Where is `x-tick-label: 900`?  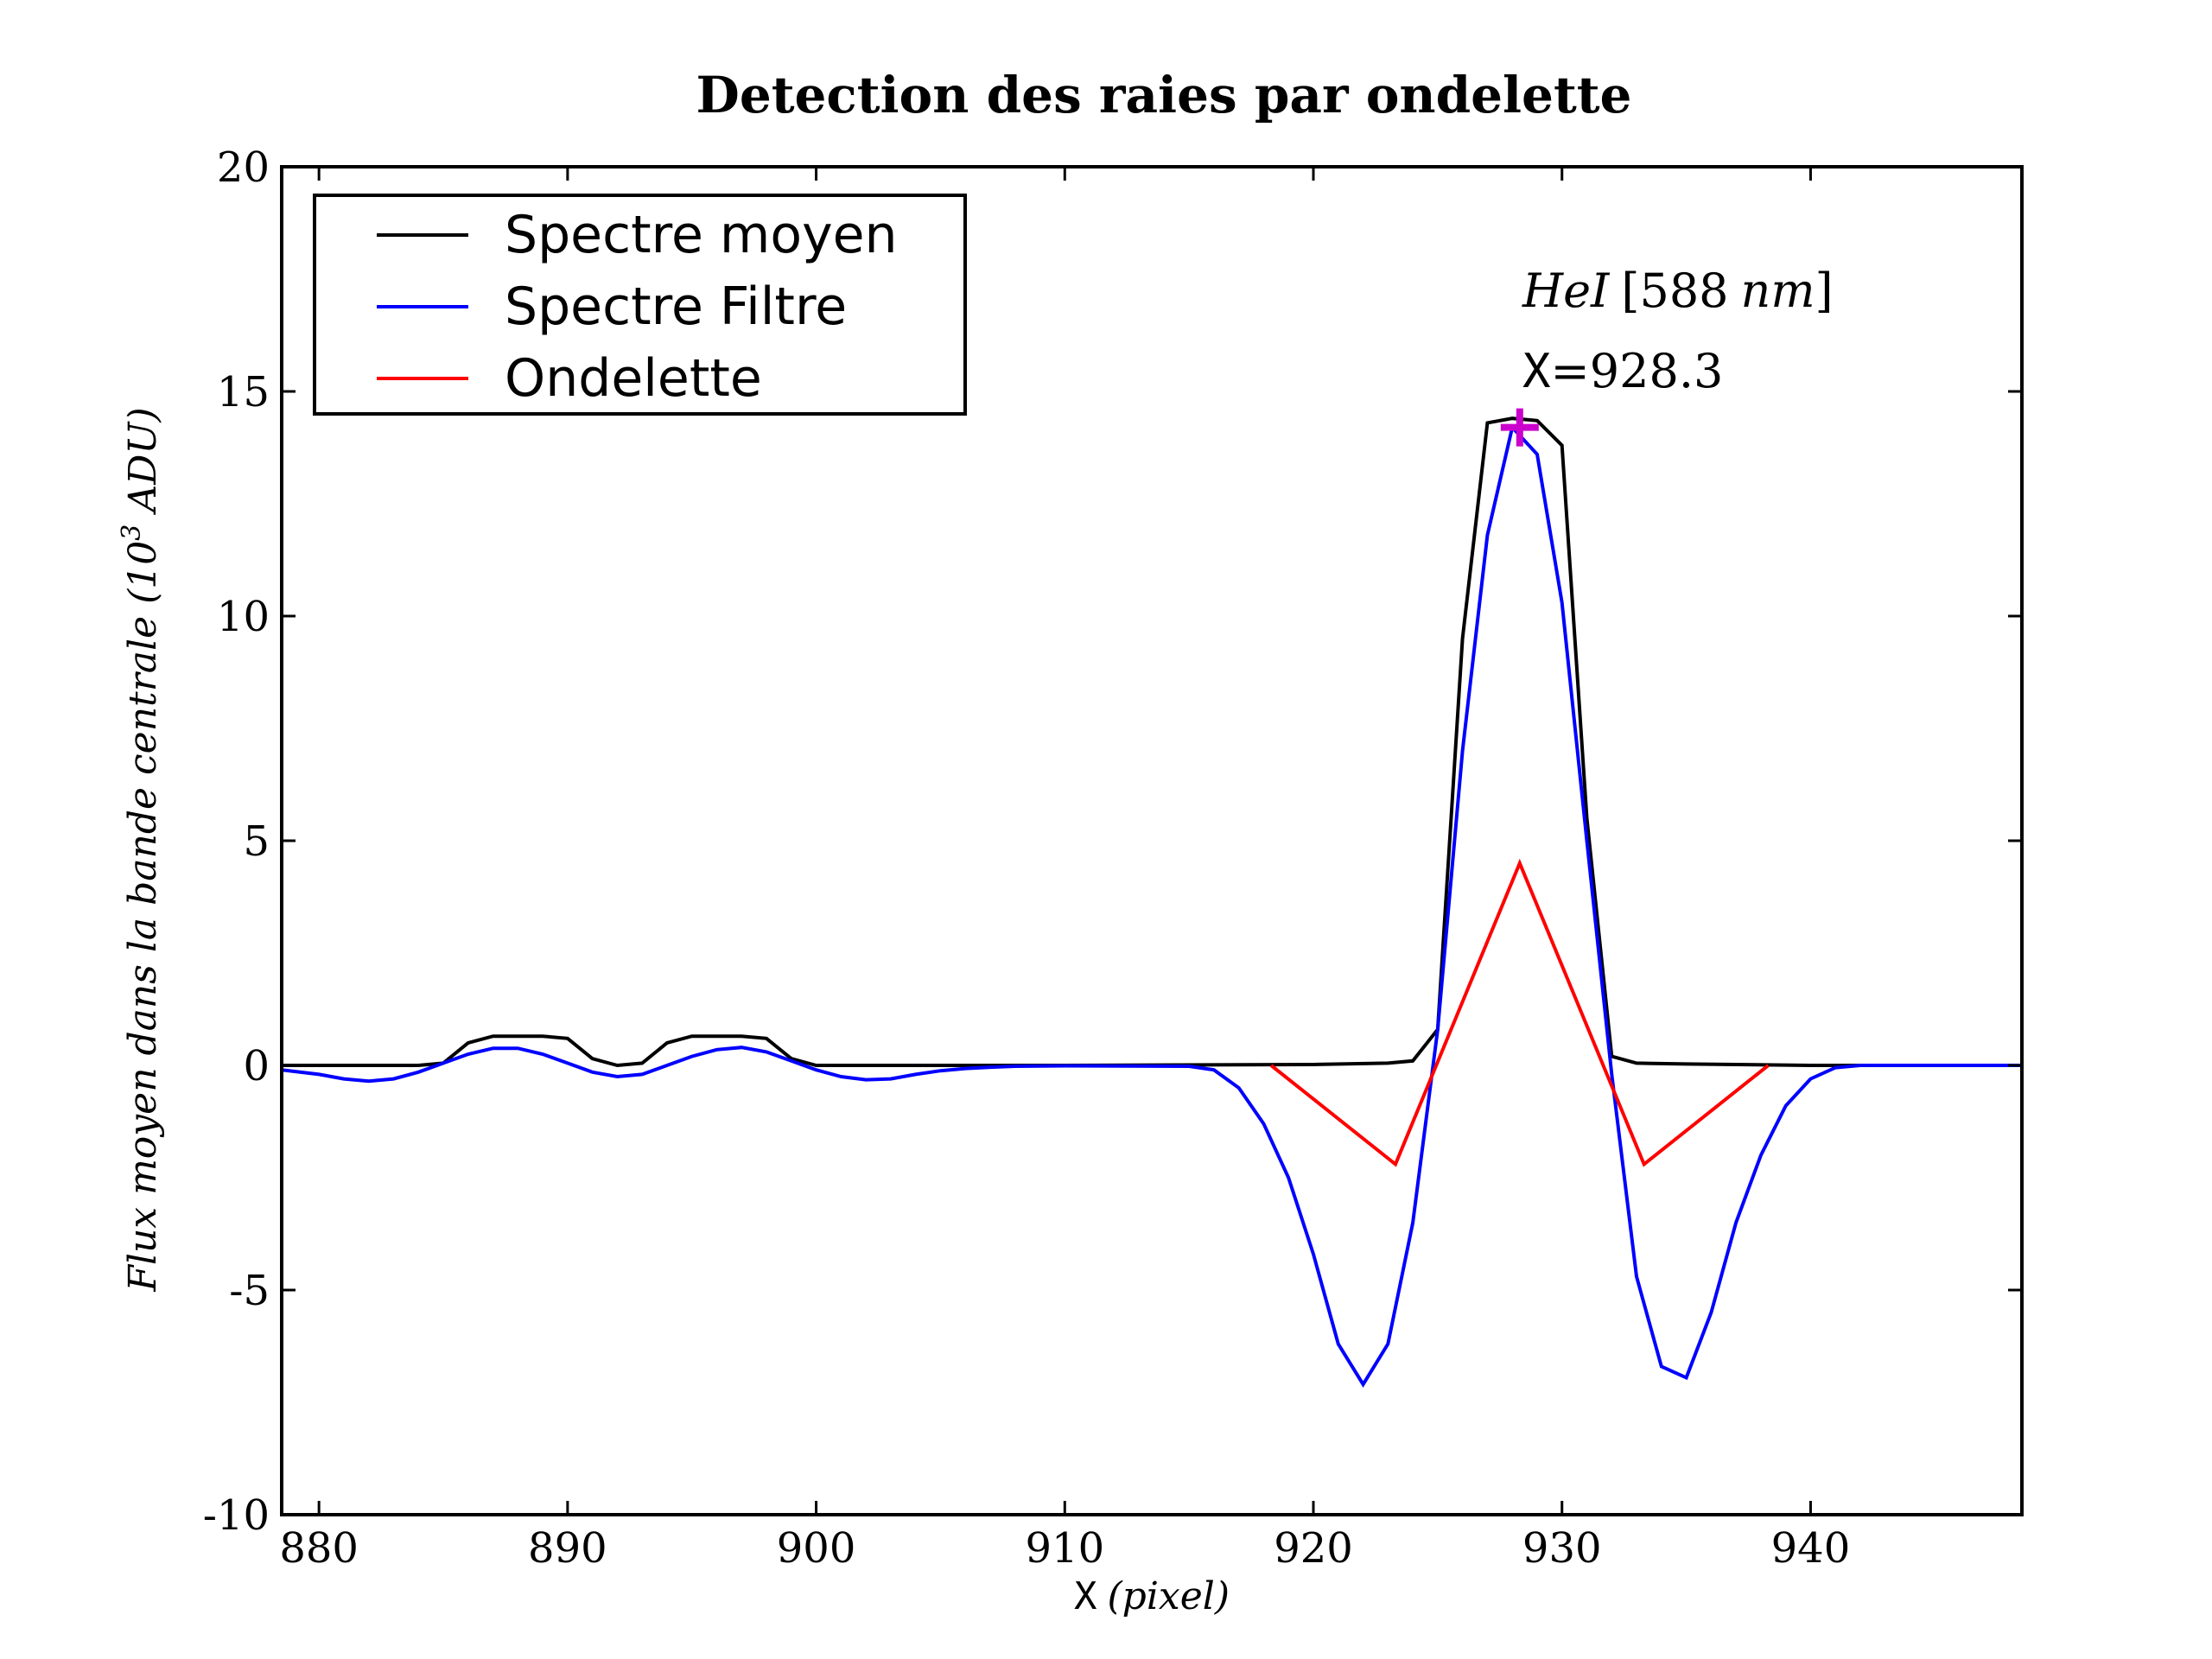 x-tick-label: 900 is located at coordinates (816, 1548).